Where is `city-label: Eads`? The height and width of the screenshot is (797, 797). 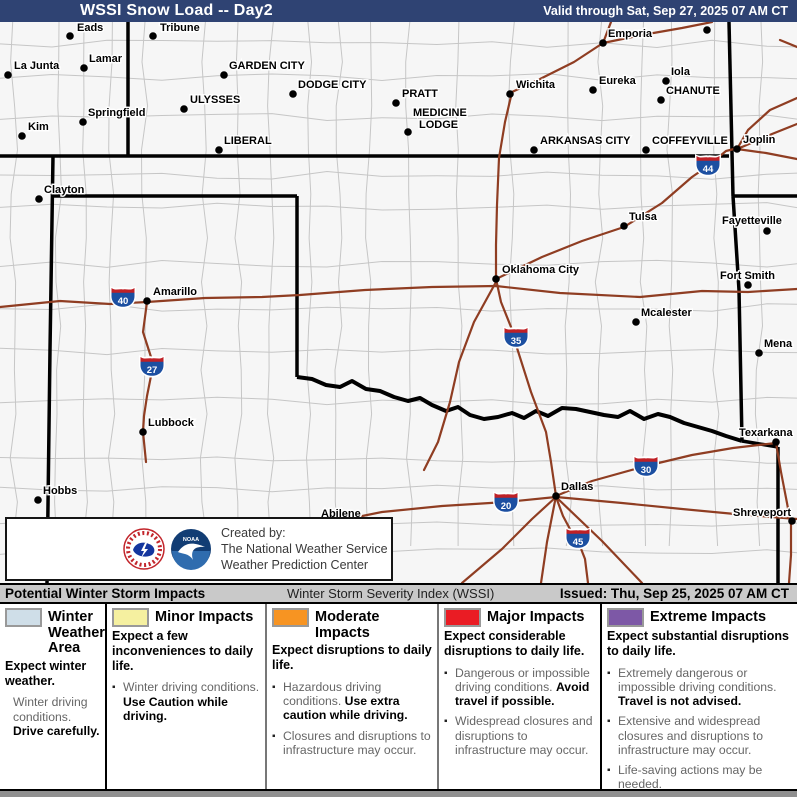 city-label: Eads is located at coordinates (90, 28).